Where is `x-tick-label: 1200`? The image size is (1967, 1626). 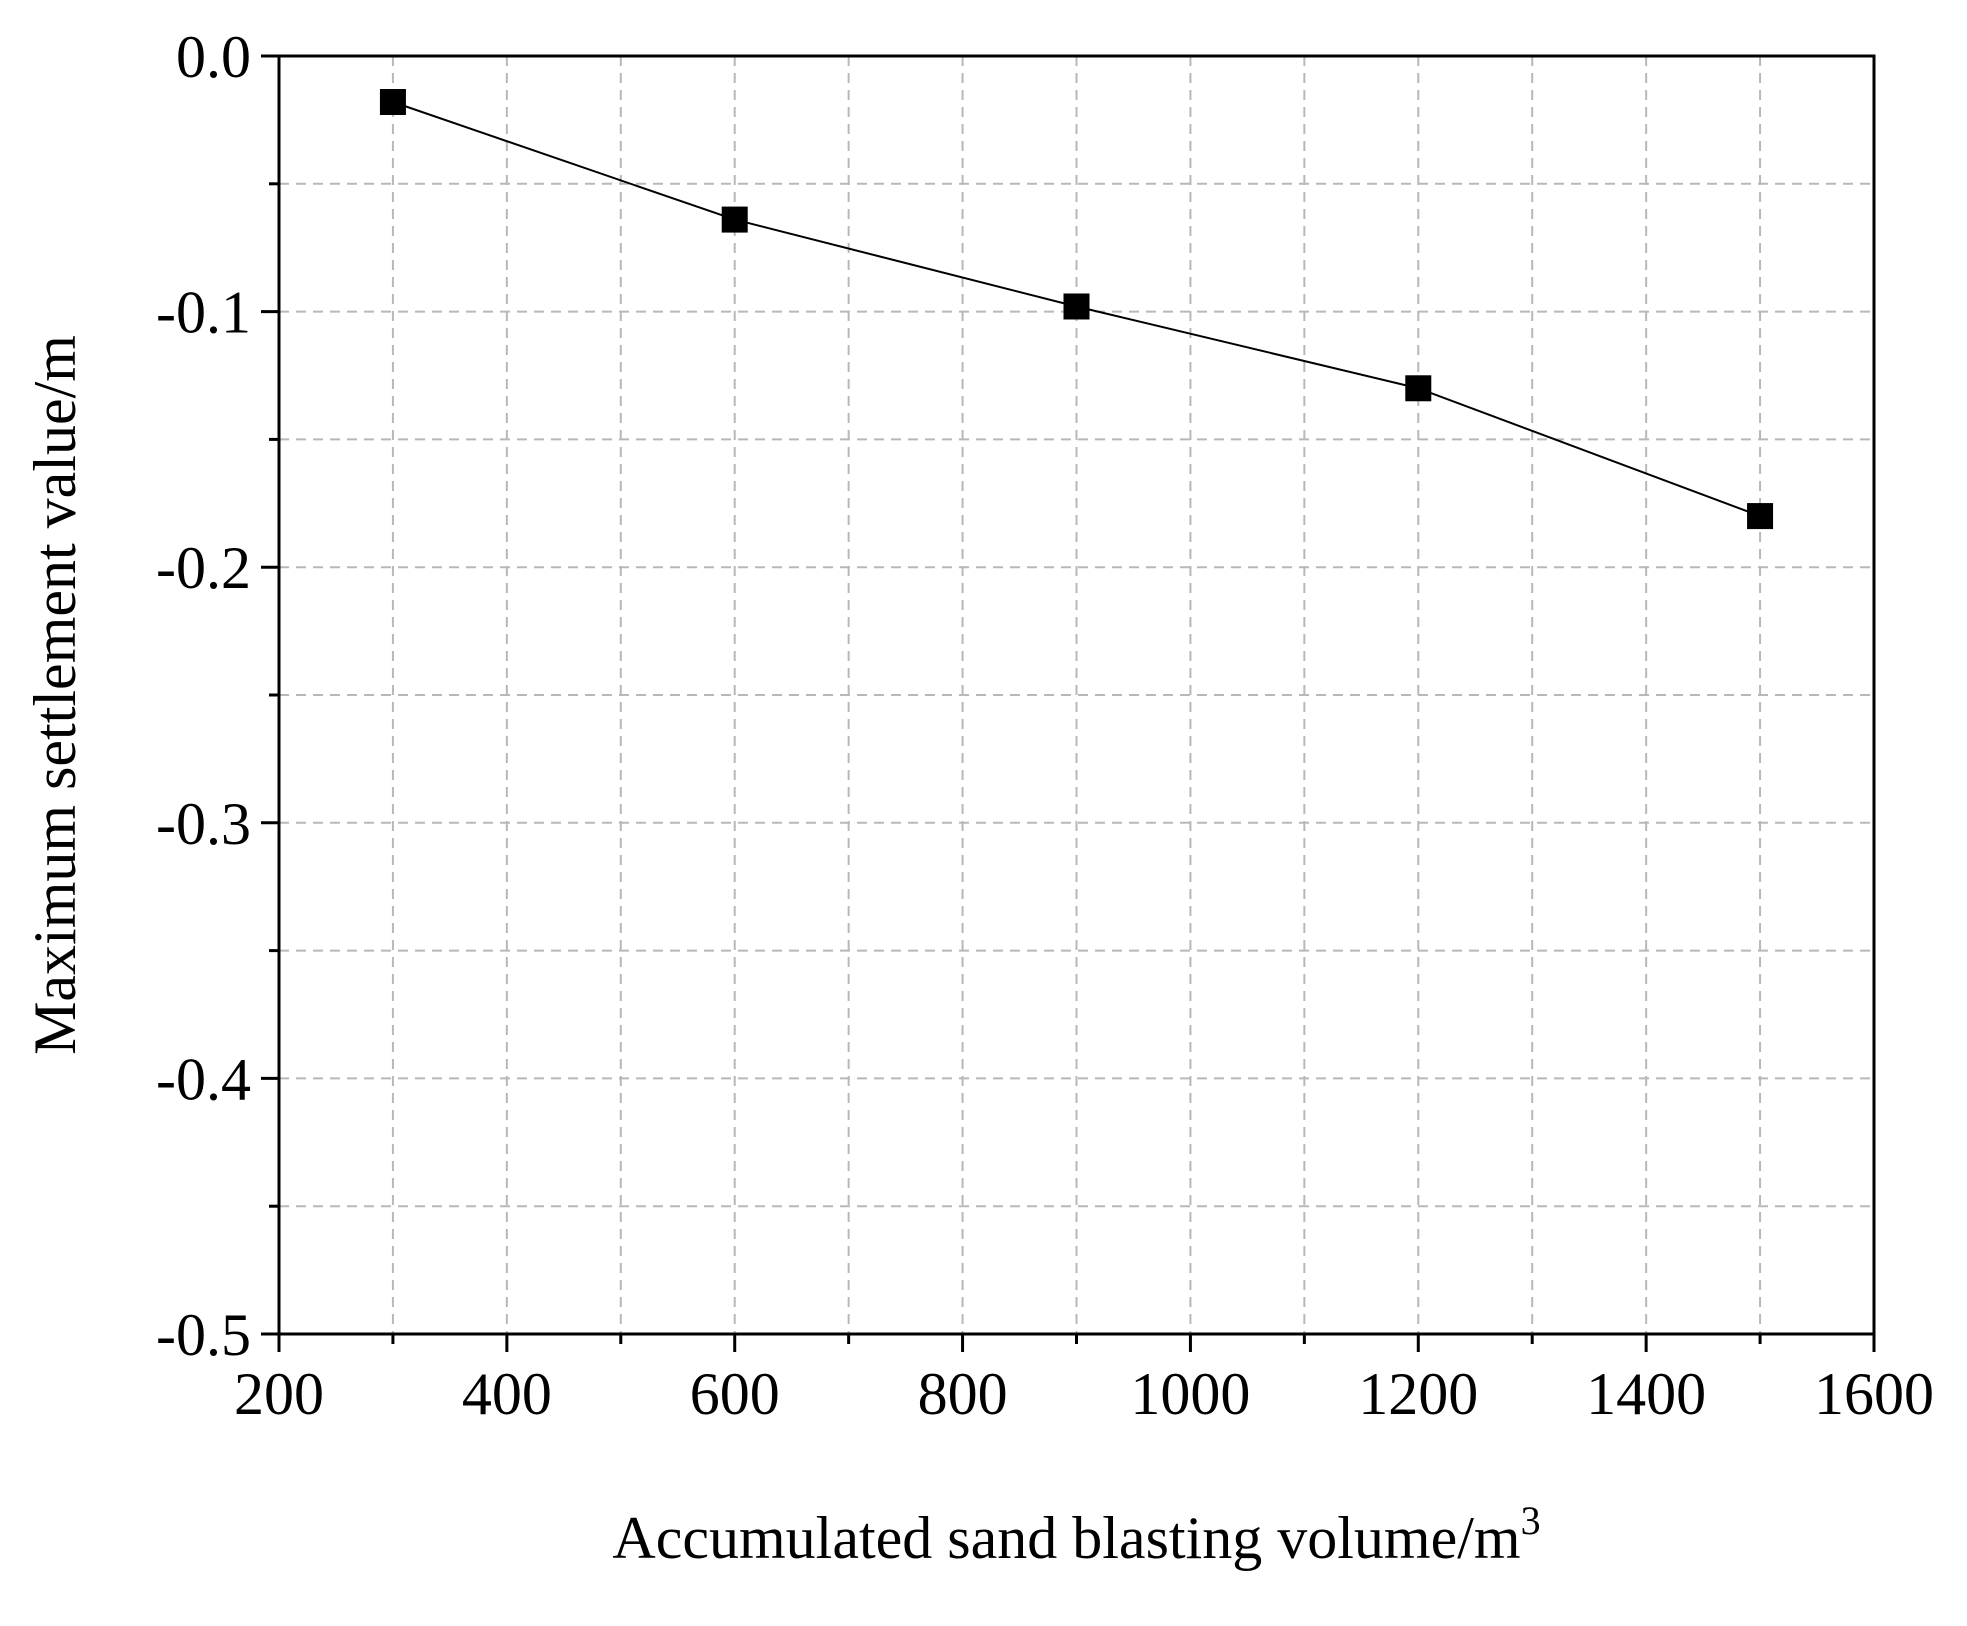 x-tick-label: 1200 is located at coordinates (1418, 1394).